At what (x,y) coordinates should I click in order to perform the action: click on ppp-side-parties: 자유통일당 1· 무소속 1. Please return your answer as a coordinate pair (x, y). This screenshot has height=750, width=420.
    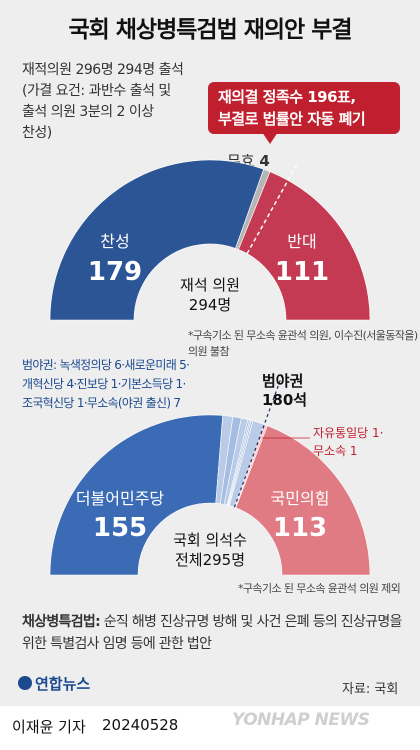
    Looking at the image, I should click on (348, 442).